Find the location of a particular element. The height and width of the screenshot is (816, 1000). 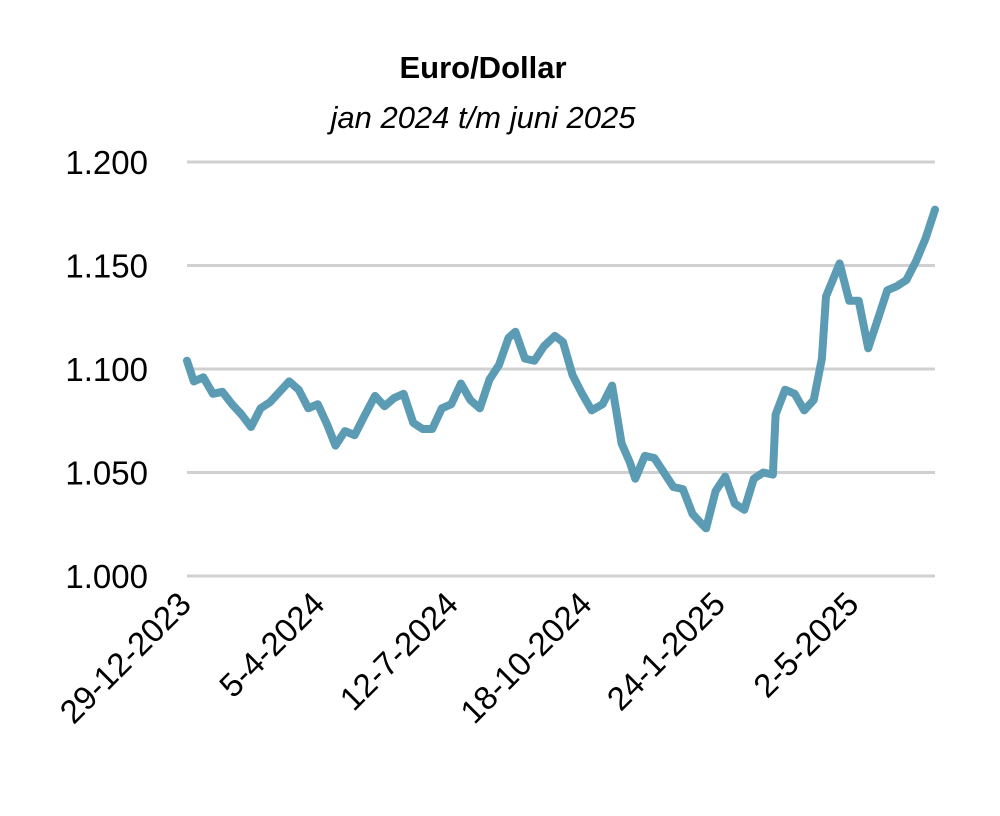

chart-title: Euro/Dollar is located at coordinates (482, 67).